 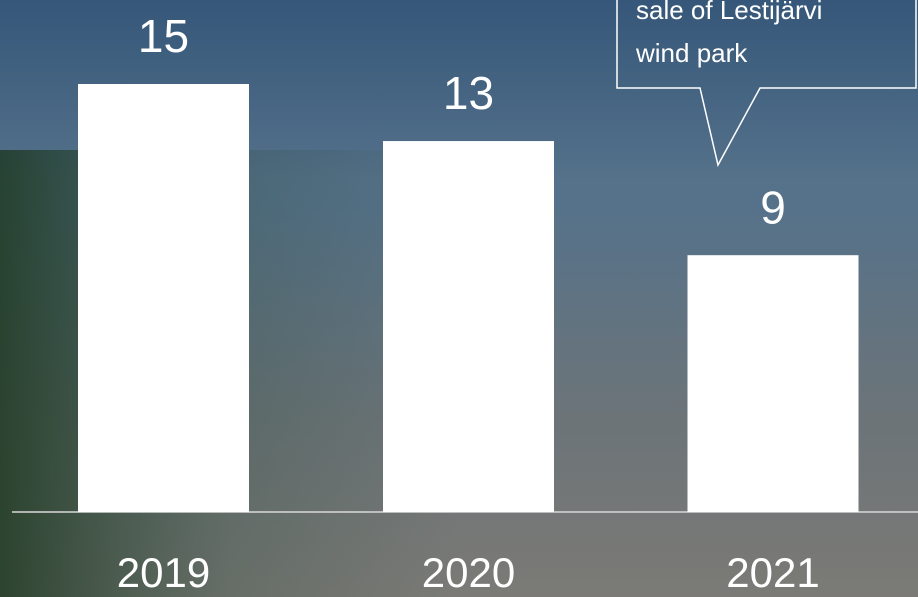 What do you see at coordinates (691, 53) in the screenshot?
I see `annotation-line: wind park` at bounding box center [691, 53].